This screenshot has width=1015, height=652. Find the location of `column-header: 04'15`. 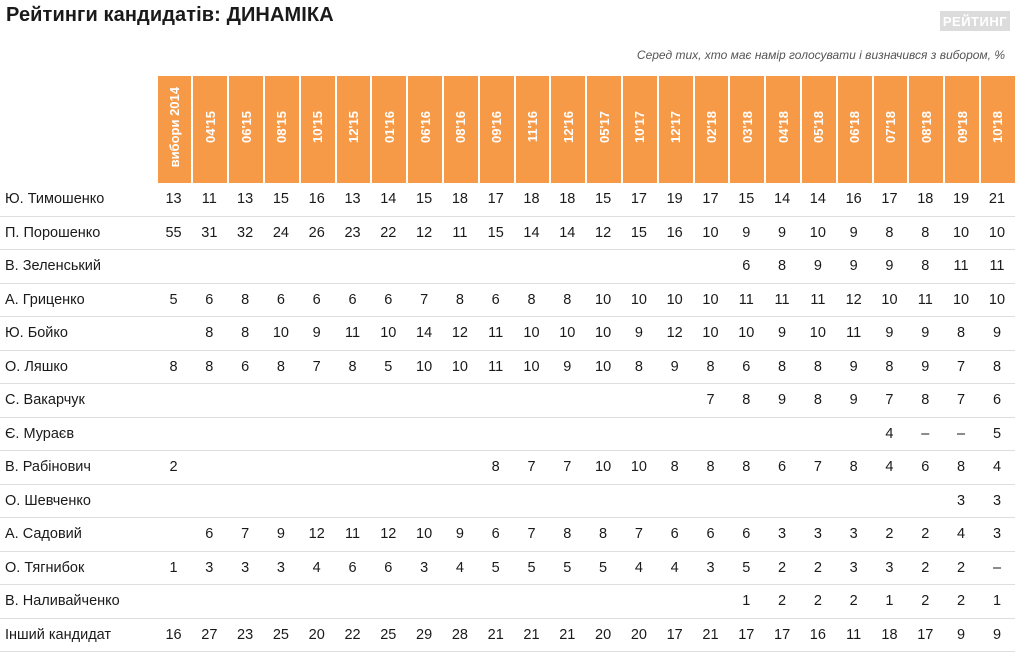

column-header: 04'15 is located at coordinates (209, 129).